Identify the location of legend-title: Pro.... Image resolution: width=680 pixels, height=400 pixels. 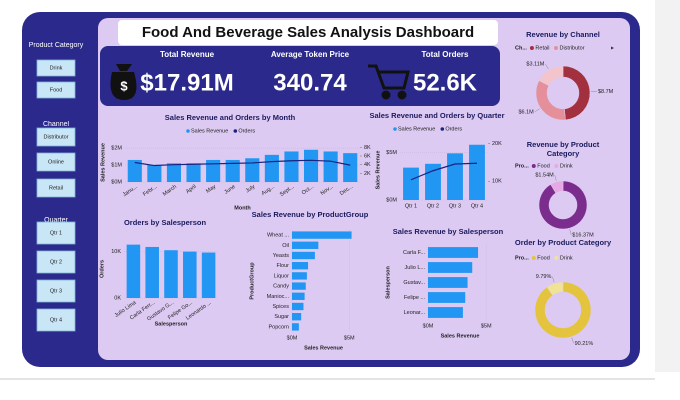
(522, 258).